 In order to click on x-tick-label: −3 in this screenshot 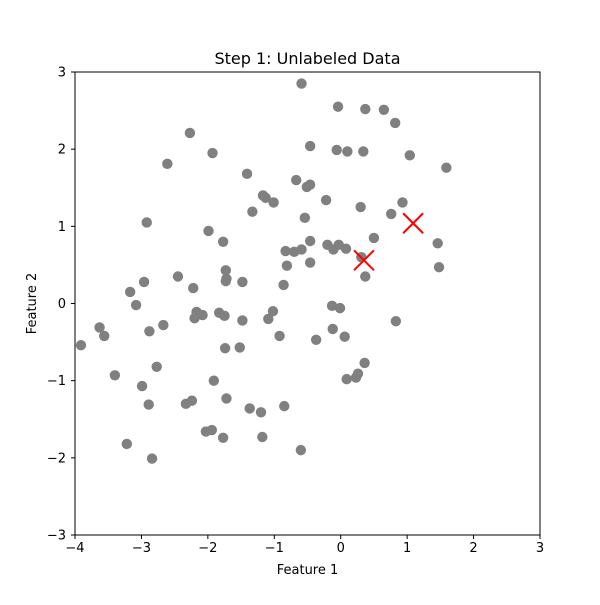, I will do `click(141, 548)`.